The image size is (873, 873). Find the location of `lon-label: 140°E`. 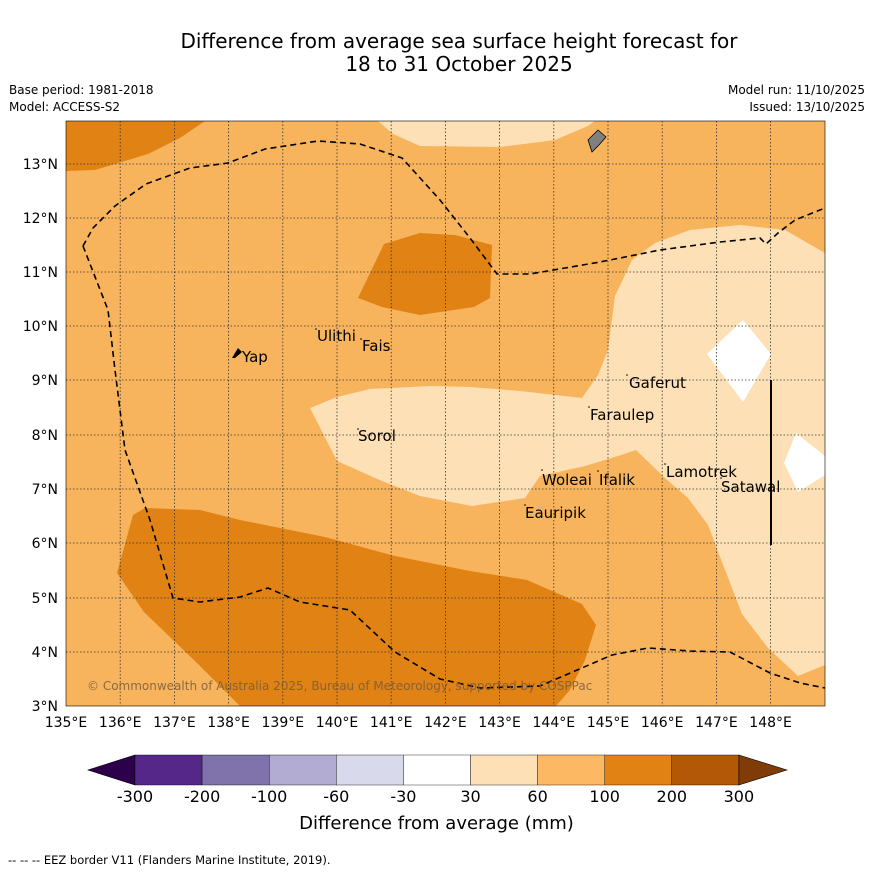

lon-label: 140°E is located at coordinates (337, 723).